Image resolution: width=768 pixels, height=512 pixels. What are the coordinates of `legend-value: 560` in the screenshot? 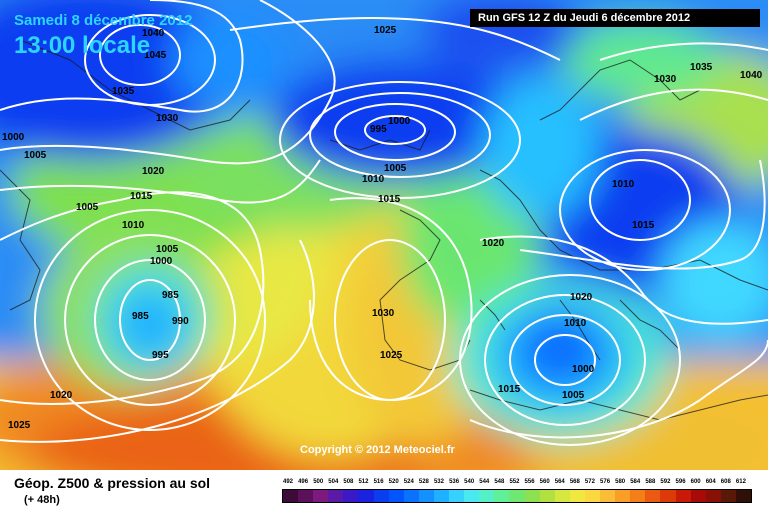 It's located at (544, 482).